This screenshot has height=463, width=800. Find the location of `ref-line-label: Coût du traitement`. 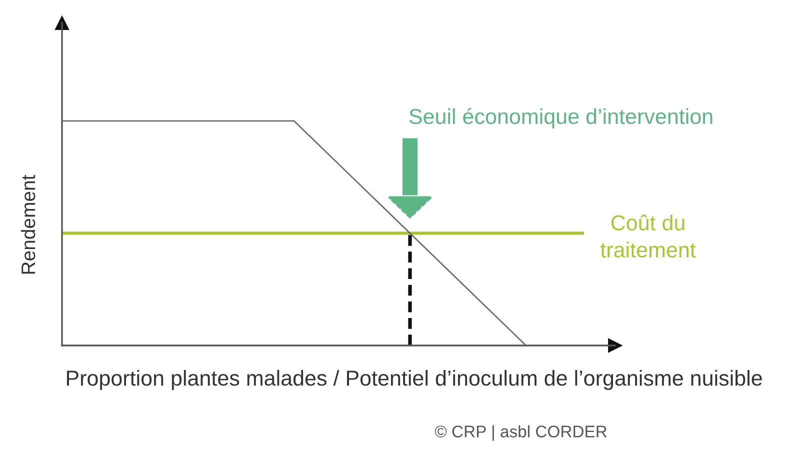

ref-line-label: Coût du traitement is located at coordinates (648, 236).